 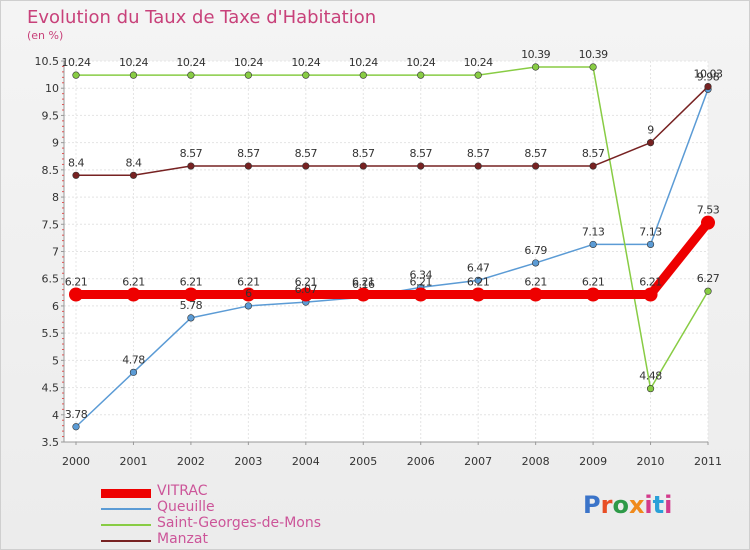 What do you see at coordinates (182, 539) in the screenshot?
I see `legend-label: Manzat` at bounding box center [182, 539].